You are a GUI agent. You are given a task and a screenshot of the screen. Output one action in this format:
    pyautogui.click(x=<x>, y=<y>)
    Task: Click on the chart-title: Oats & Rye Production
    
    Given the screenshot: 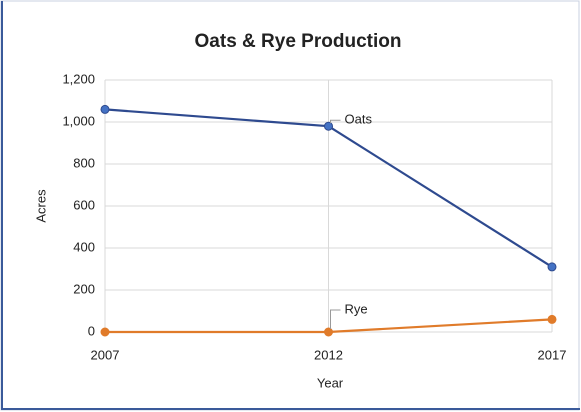 What is the action you would take?
    pyautogui.click(x=298, y=41)
    